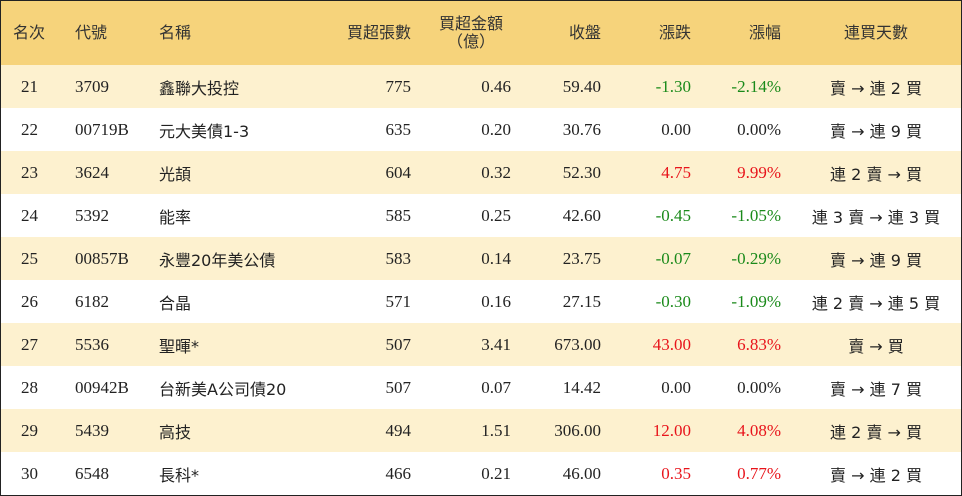 The width and height of the screenshot is (962, 496). I want to click on streak-cell: 賣 → 買, so click(876, 346).